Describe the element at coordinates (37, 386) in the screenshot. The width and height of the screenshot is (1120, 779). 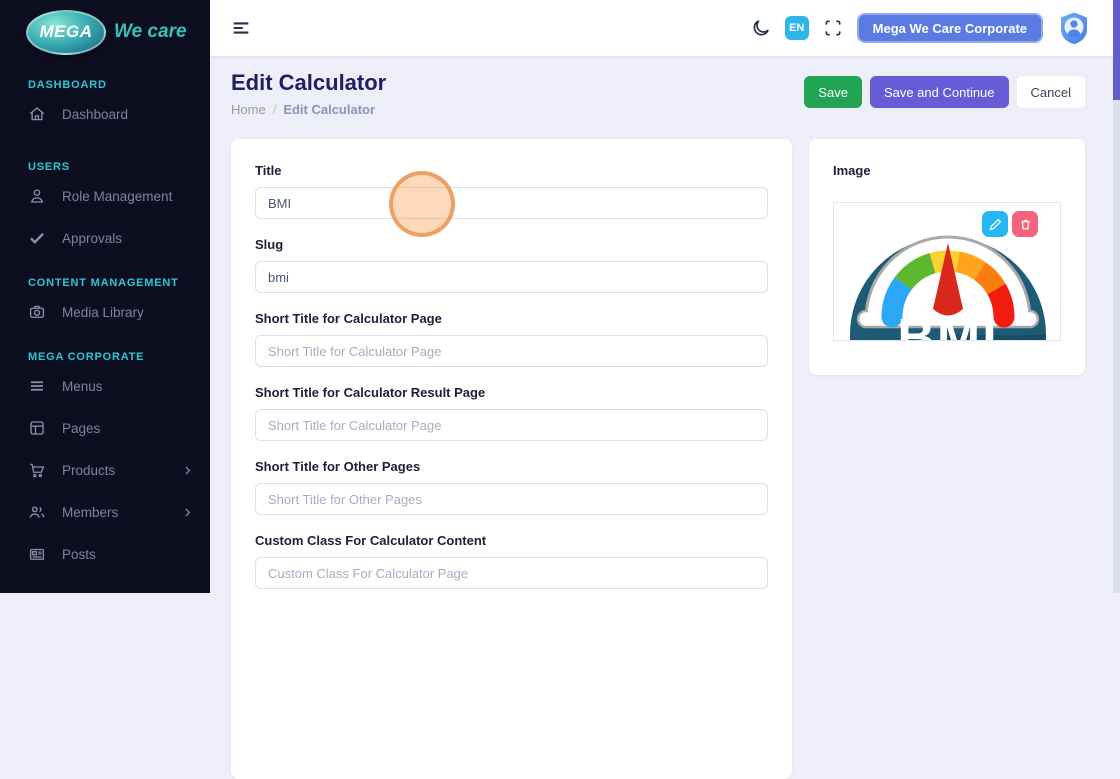
I see `menu-lines-icon` at that location.